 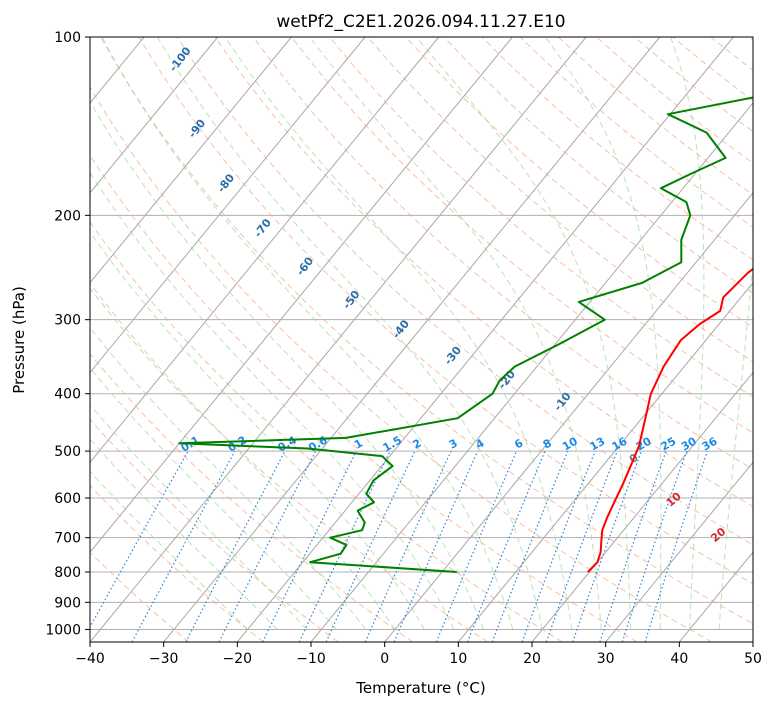 I want to click on moist-adiabat-label: 30, so click(x=766, y=566).